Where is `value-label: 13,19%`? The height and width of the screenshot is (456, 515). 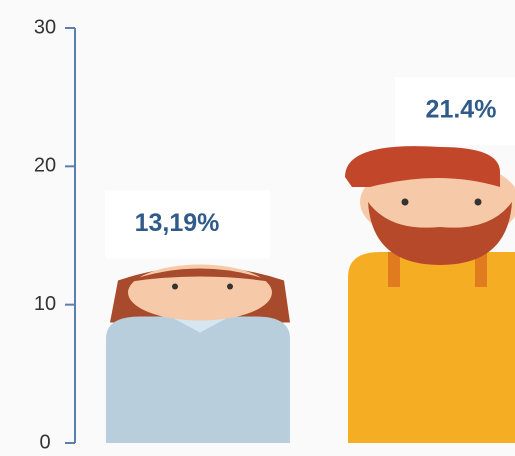 value-label: 13,19% is located at coordinates (177, 223).